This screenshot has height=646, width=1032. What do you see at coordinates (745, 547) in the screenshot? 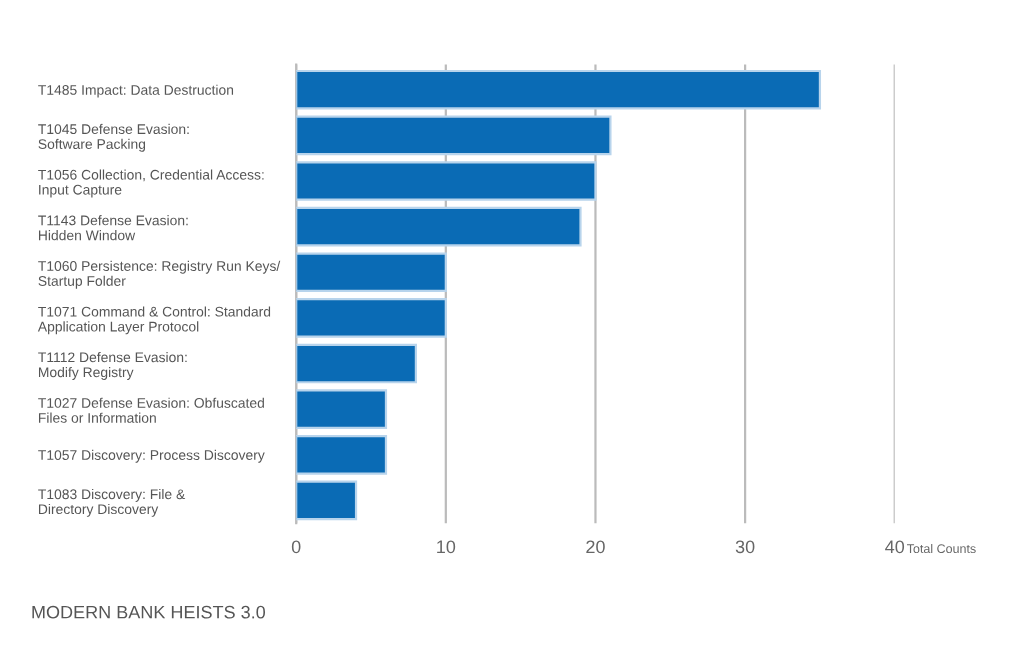
I see `x-tick-label: 30` at bounding box center [745, 547].